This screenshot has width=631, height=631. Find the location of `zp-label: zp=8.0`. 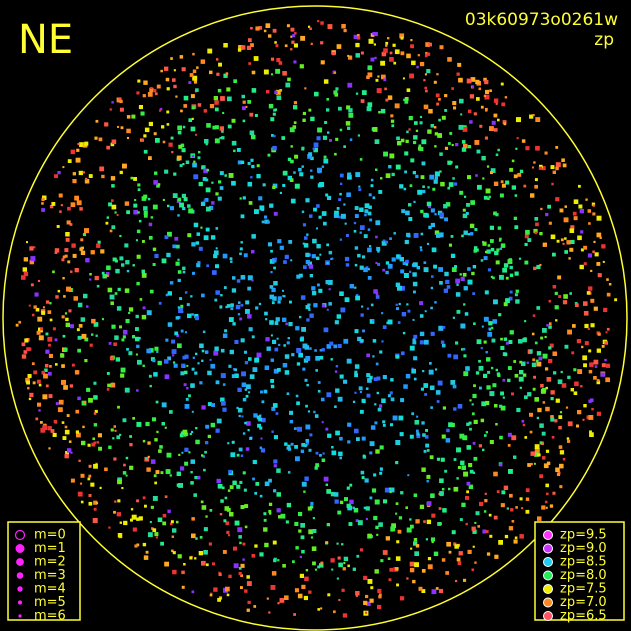

zp-label: zp=8.0 is located at coordinates (583, 575).